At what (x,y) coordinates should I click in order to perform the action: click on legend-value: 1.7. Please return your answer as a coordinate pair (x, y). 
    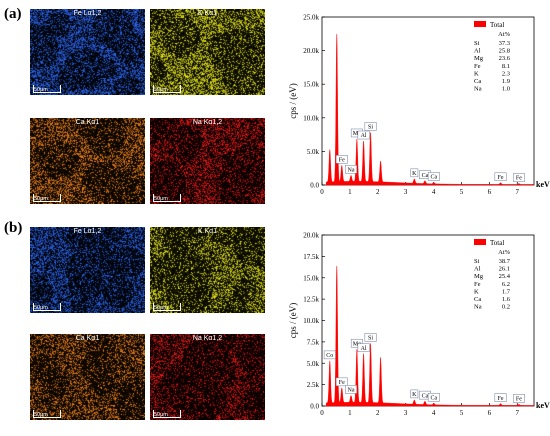
    Looking at the image, I should click on (506, 291).